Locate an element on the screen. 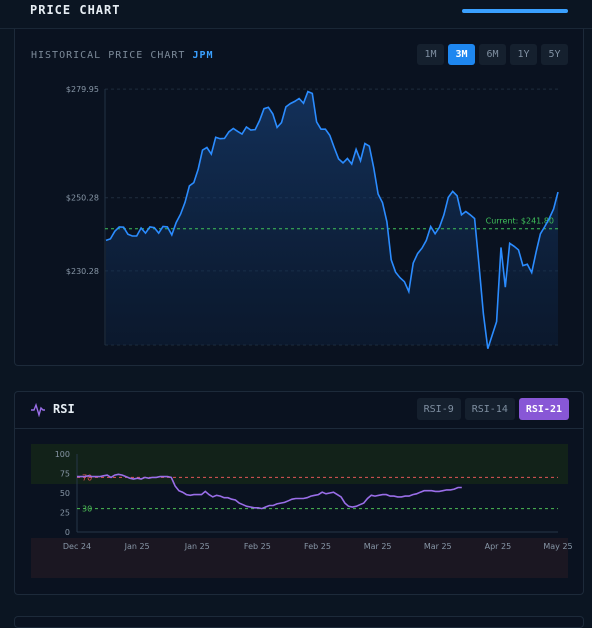 Image resolution: width=592 pixels, height=628 pixels. price-y-tick-label: $250.28 is located at coordinates (82, 198).